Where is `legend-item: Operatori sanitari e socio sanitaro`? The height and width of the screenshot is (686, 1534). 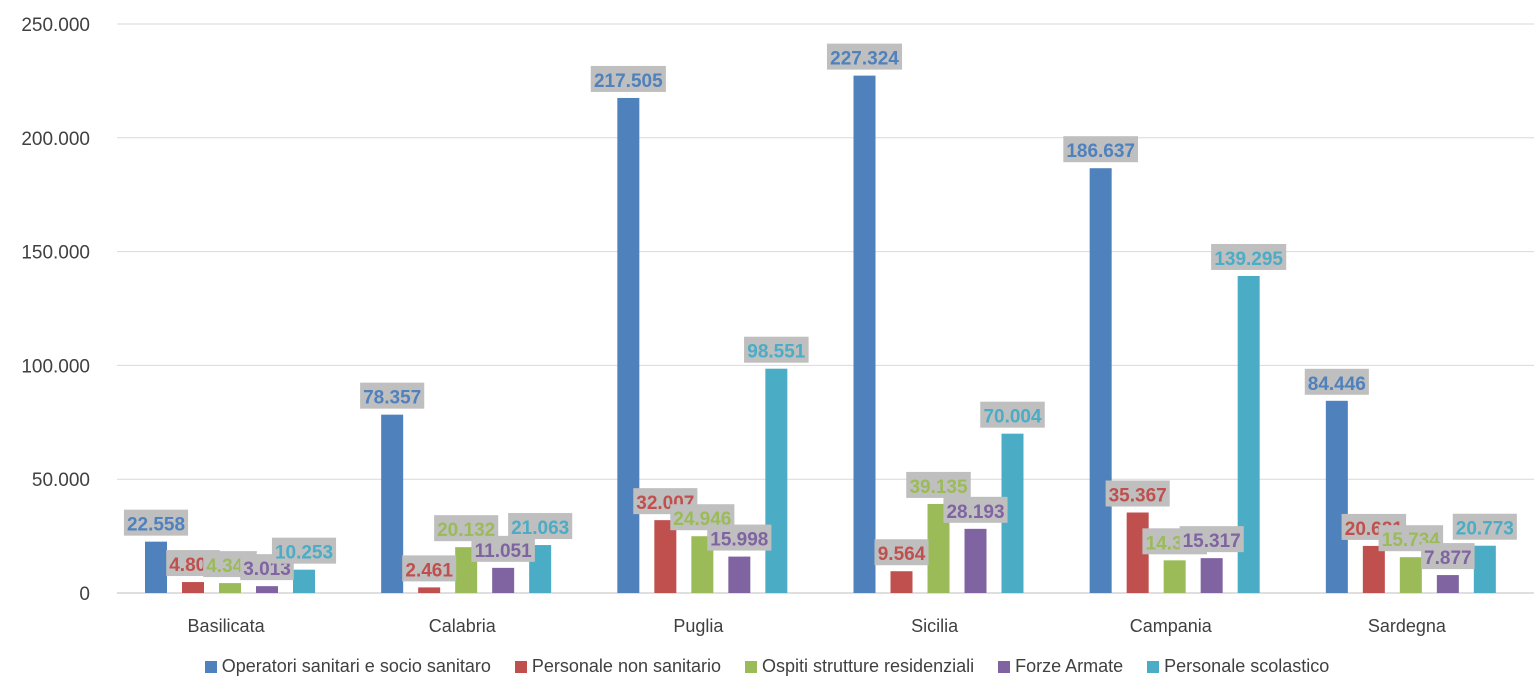 legend-item: Operatori sanitari e socio sanitaro is located at coordinates (347, 666).